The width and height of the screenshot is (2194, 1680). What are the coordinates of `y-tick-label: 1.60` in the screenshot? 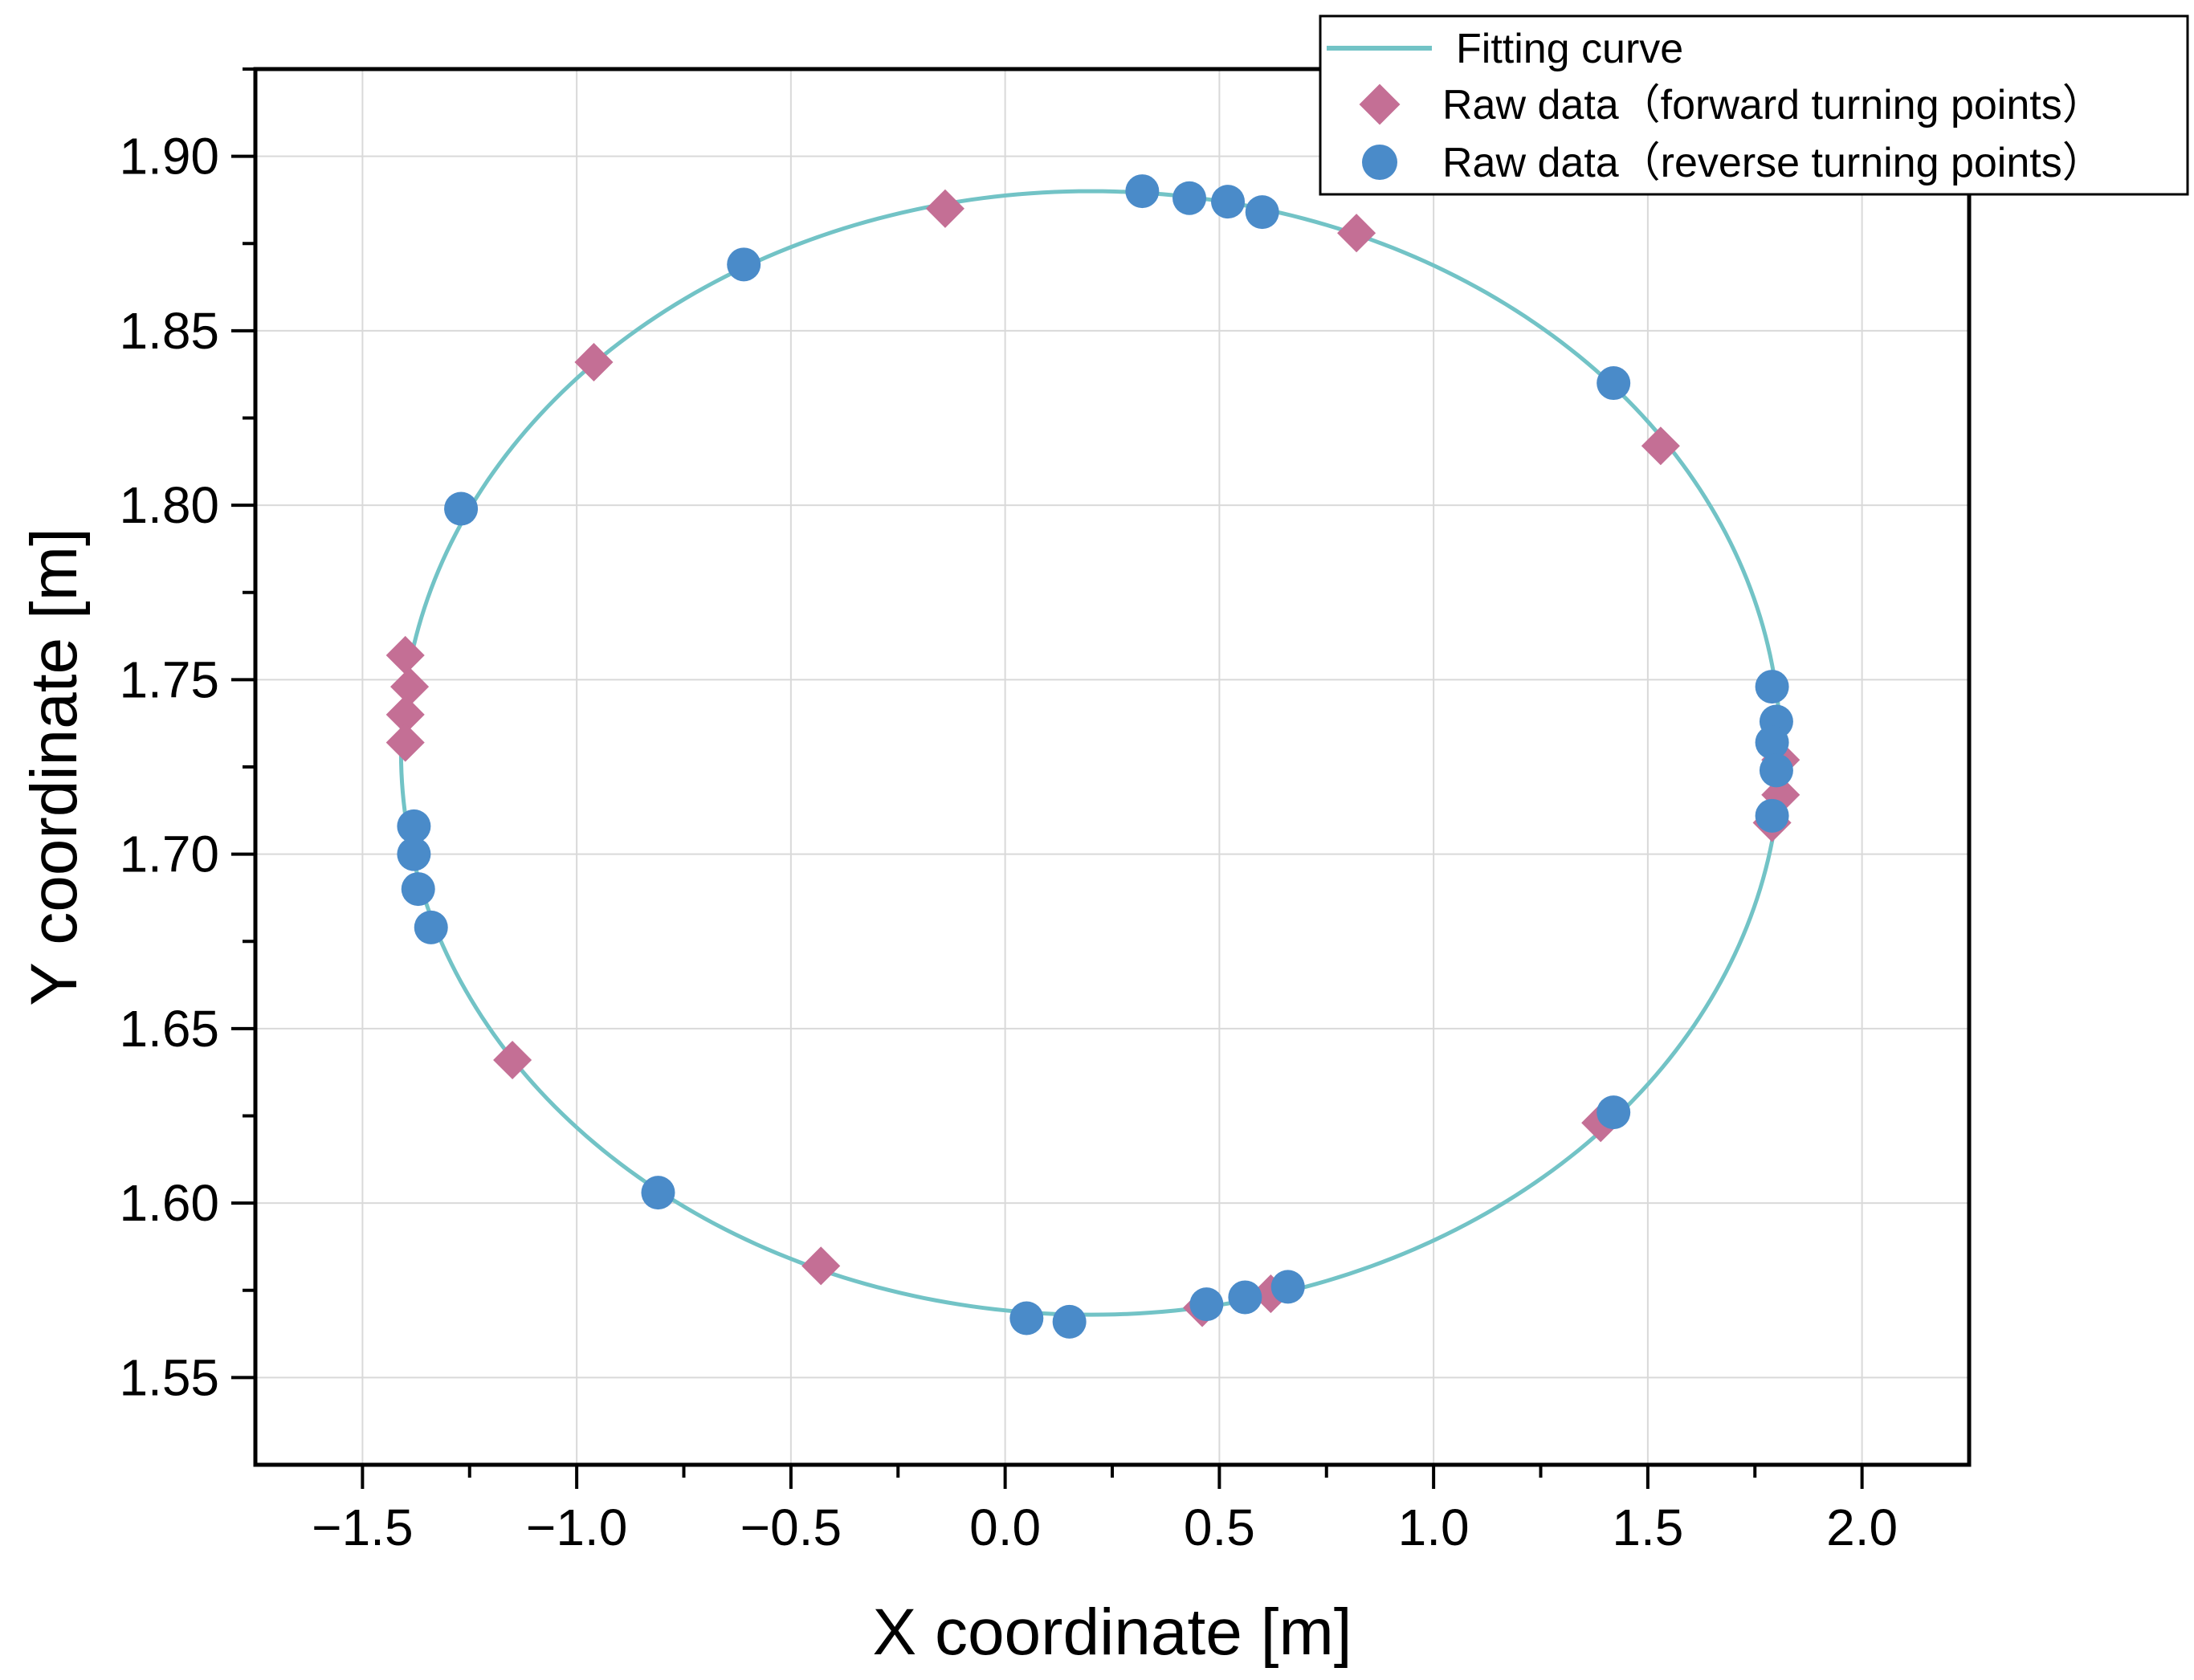 It's located at (169, 1203).